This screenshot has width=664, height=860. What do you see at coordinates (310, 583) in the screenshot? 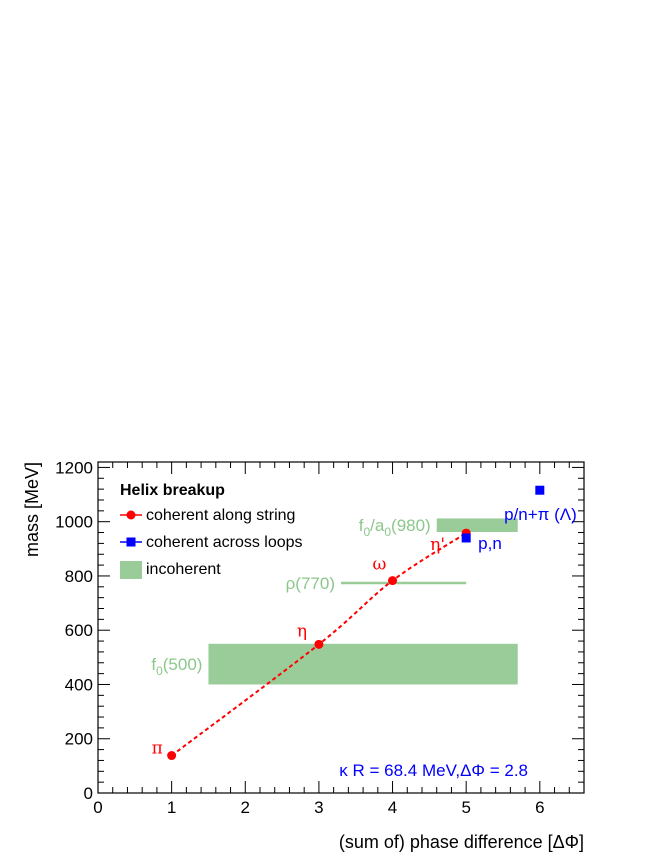
I see `band-label-1: ρ(770)` at bounding box center [310, 583].